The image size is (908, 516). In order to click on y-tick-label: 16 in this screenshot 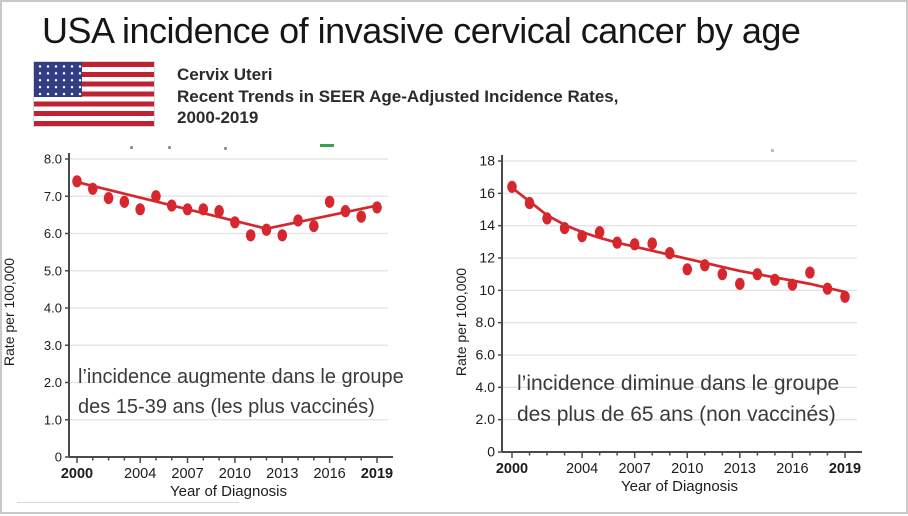, I will do `click(487, 193)`.